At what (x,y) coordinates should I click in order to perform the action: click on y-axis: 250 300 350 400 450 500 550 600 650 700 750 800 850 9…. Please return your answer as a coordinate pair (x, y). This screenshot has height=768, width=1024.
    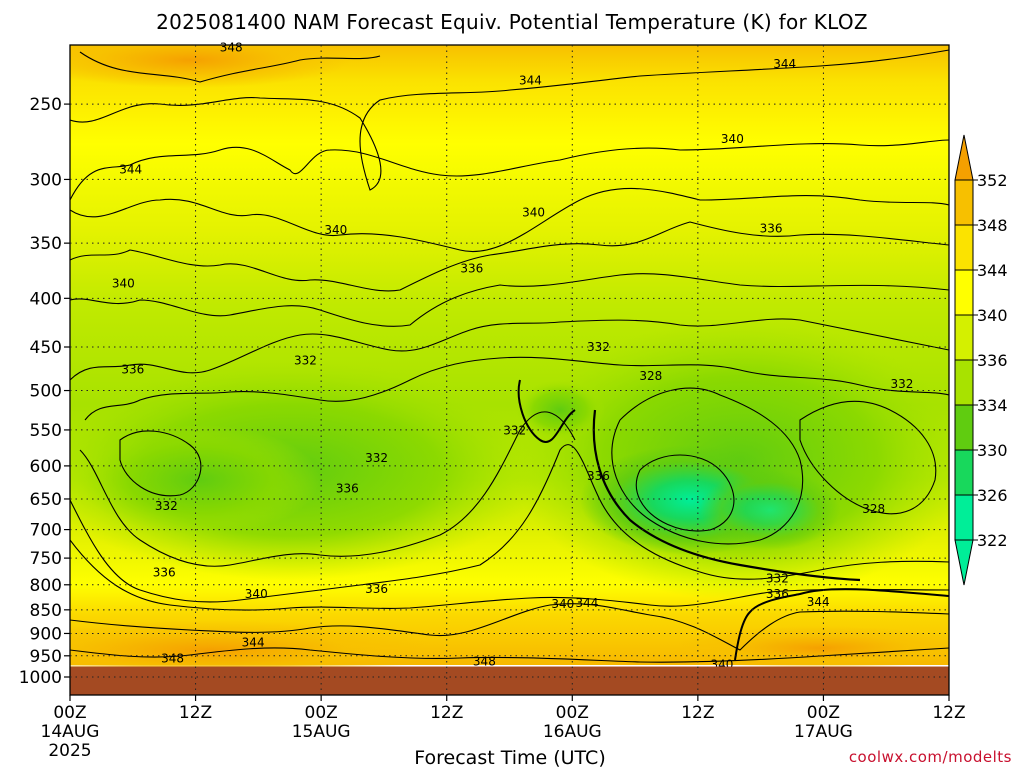
    Looking at the image, I should click on (44, 391).